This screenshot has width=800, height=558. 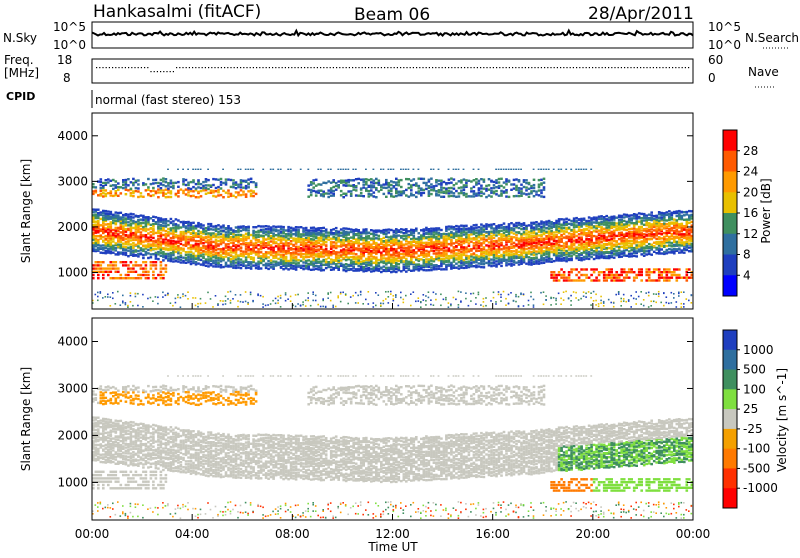 What do you see at coordinates (715, 60) in the screenshot?
I see `freq-right-tick-top: 60` at bounding box center [715, 60].